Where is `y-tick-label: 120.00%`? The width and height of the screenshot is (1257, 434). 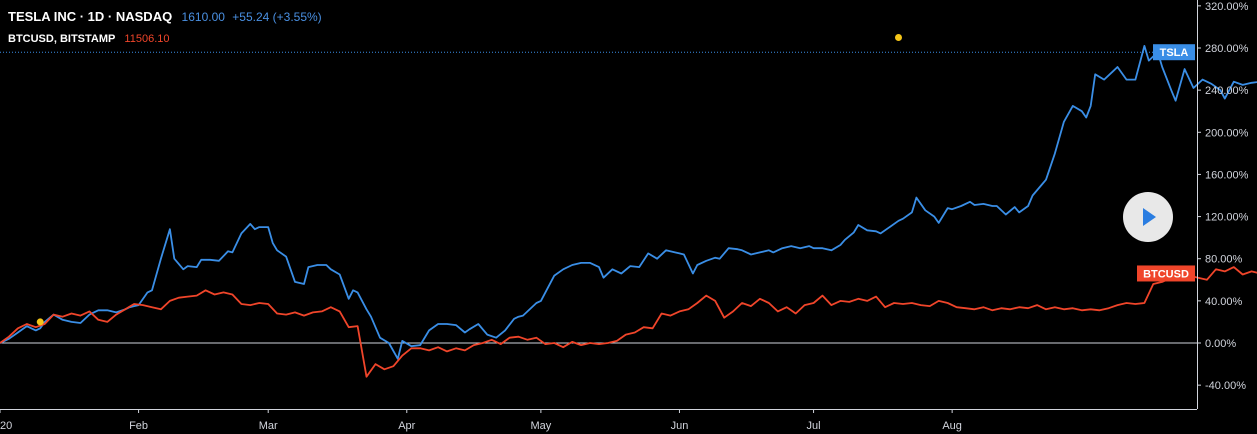
y-tick-label: 120.00% is located at coordinates (1227, 218).